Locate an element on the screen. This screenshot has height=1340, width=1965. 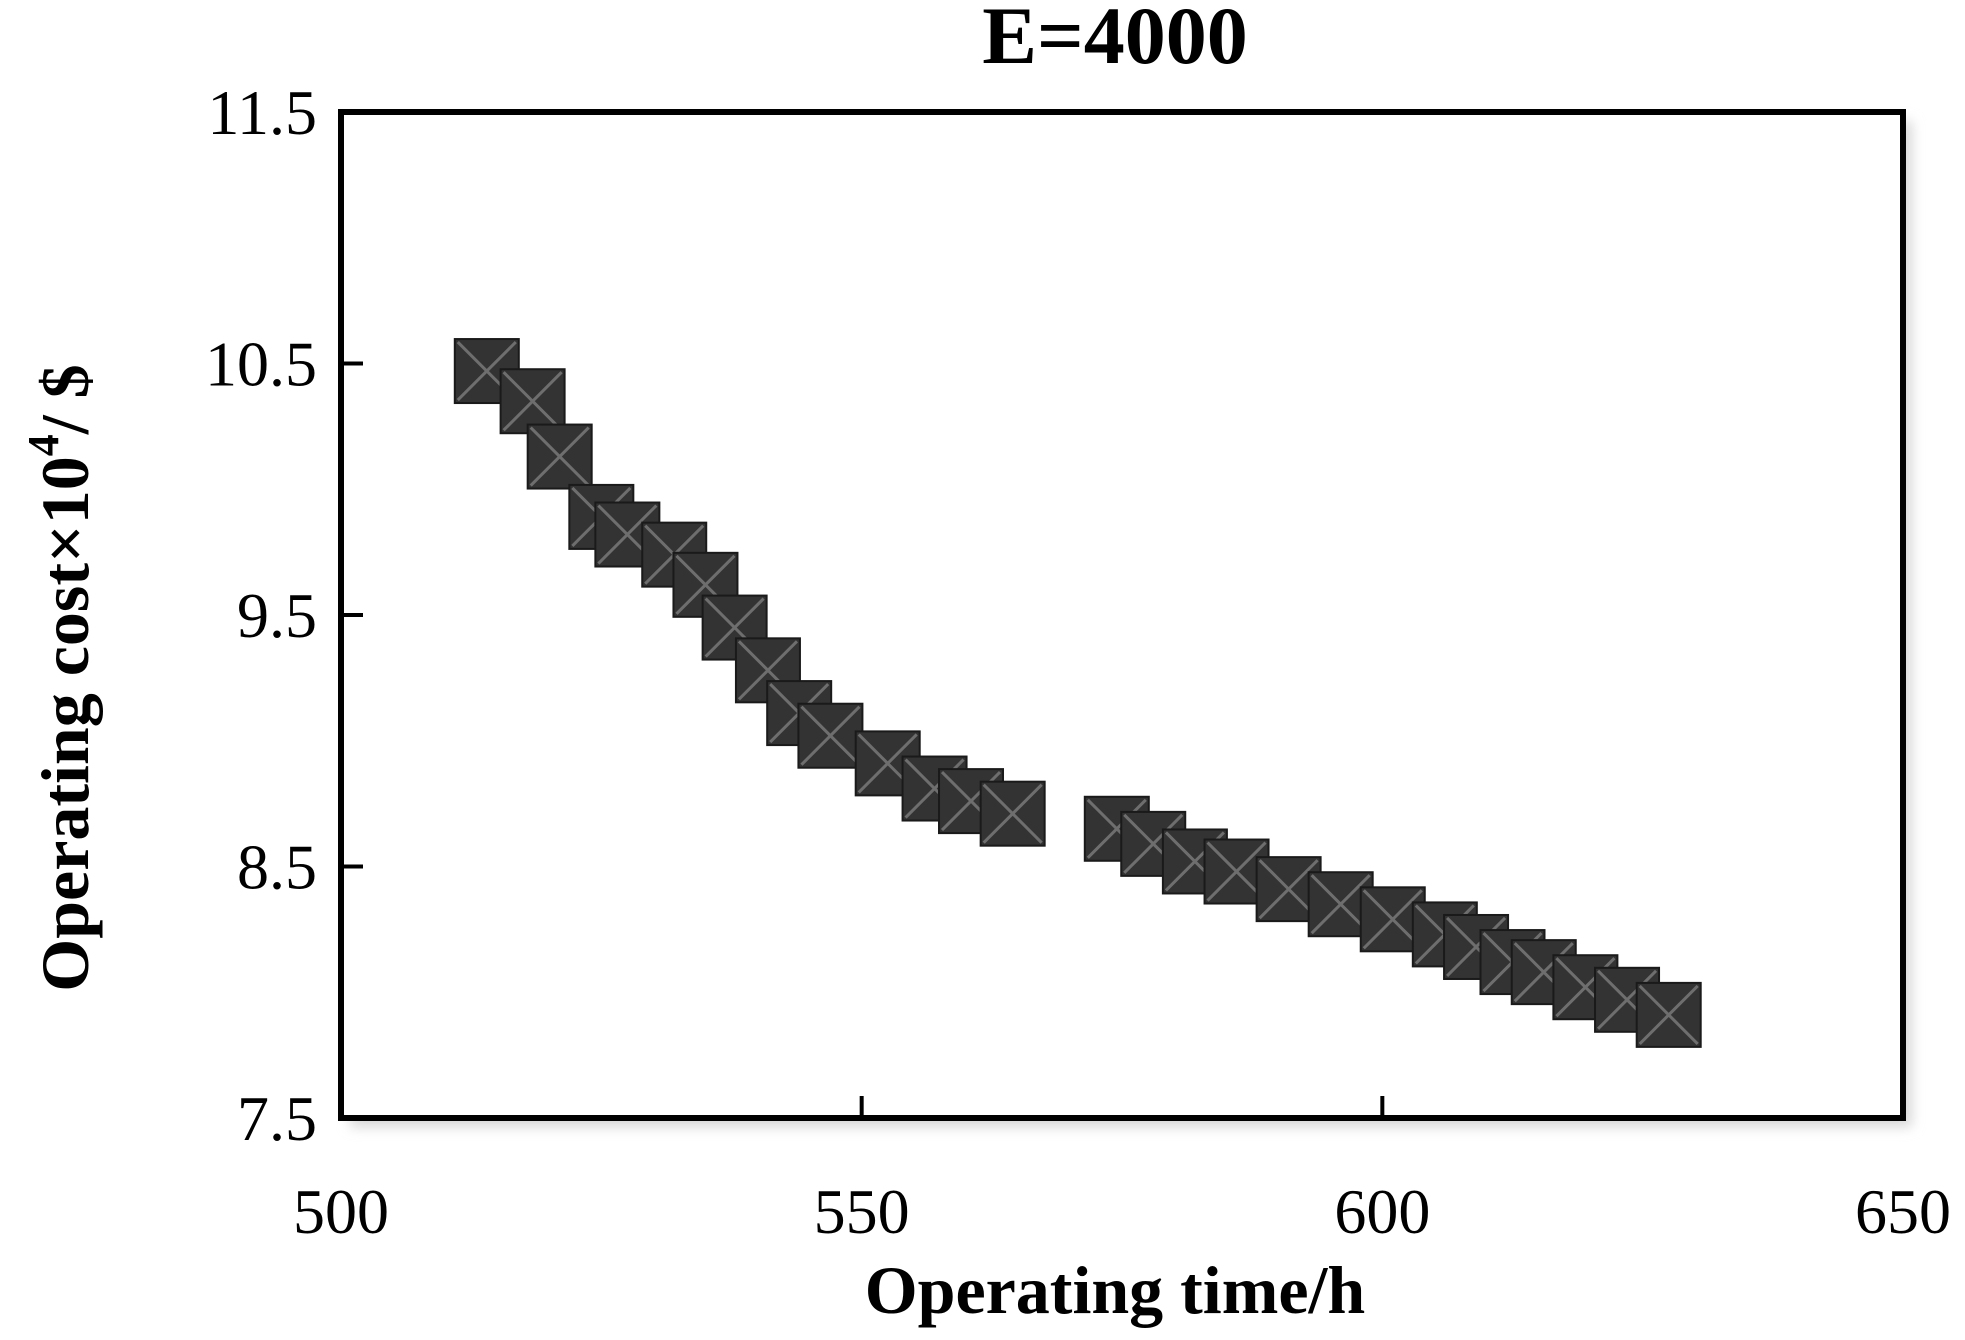
svg-text: Operating cost×104/ $ is located at coordinates (61, 677).